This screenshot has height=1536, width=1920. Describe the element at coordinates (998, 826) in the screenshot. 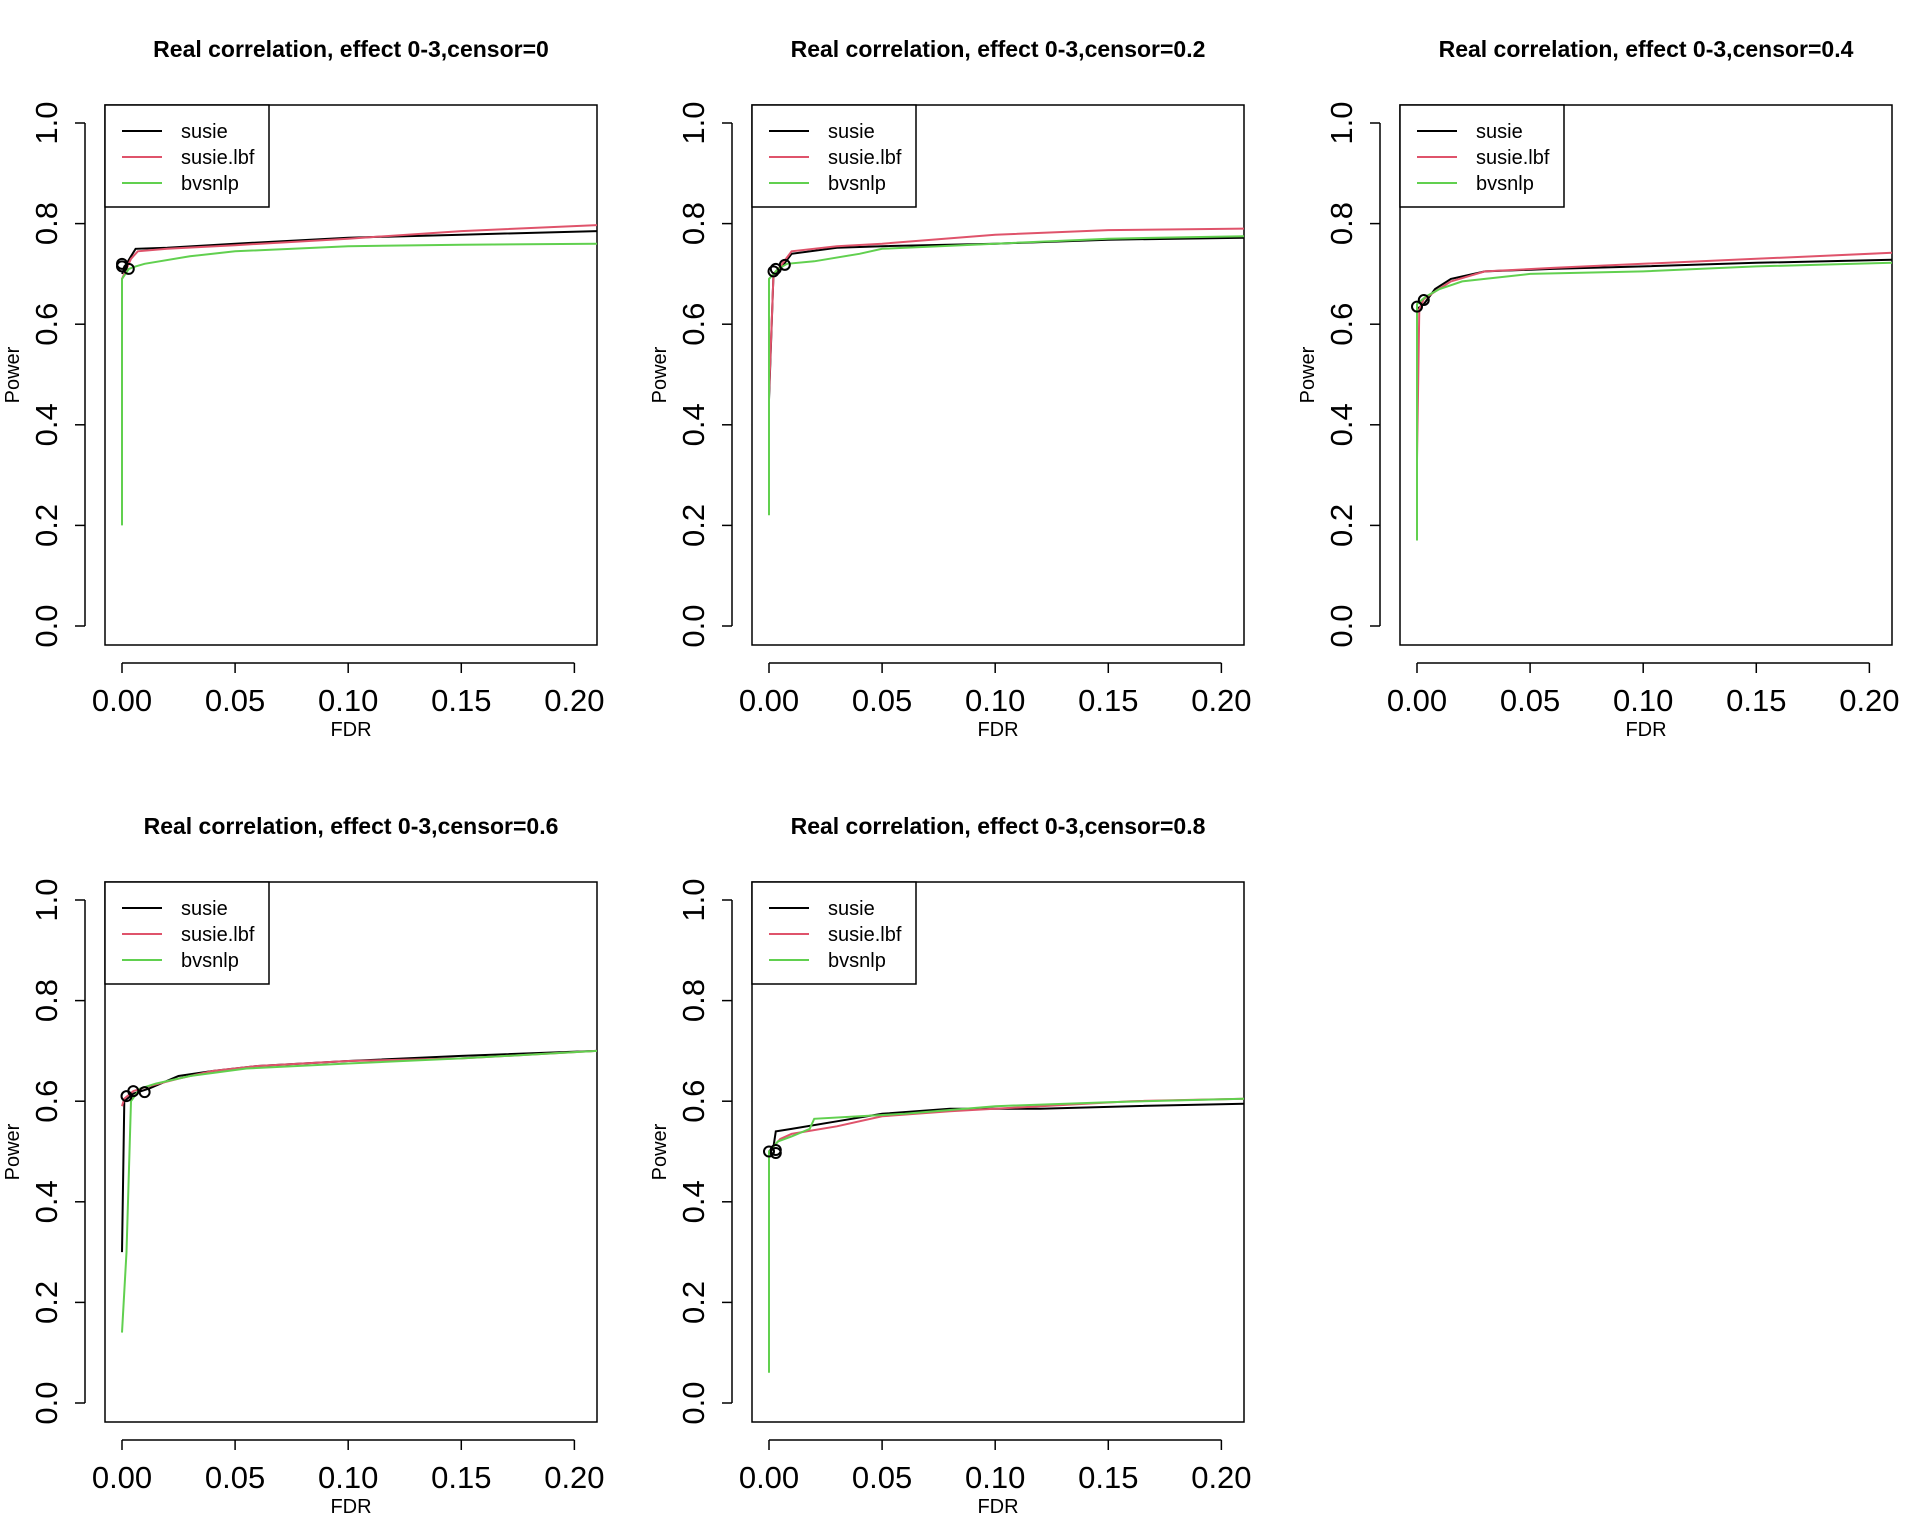

I see `chart-title: Real correlation, effect 0-3,censor=0.8` at that location.